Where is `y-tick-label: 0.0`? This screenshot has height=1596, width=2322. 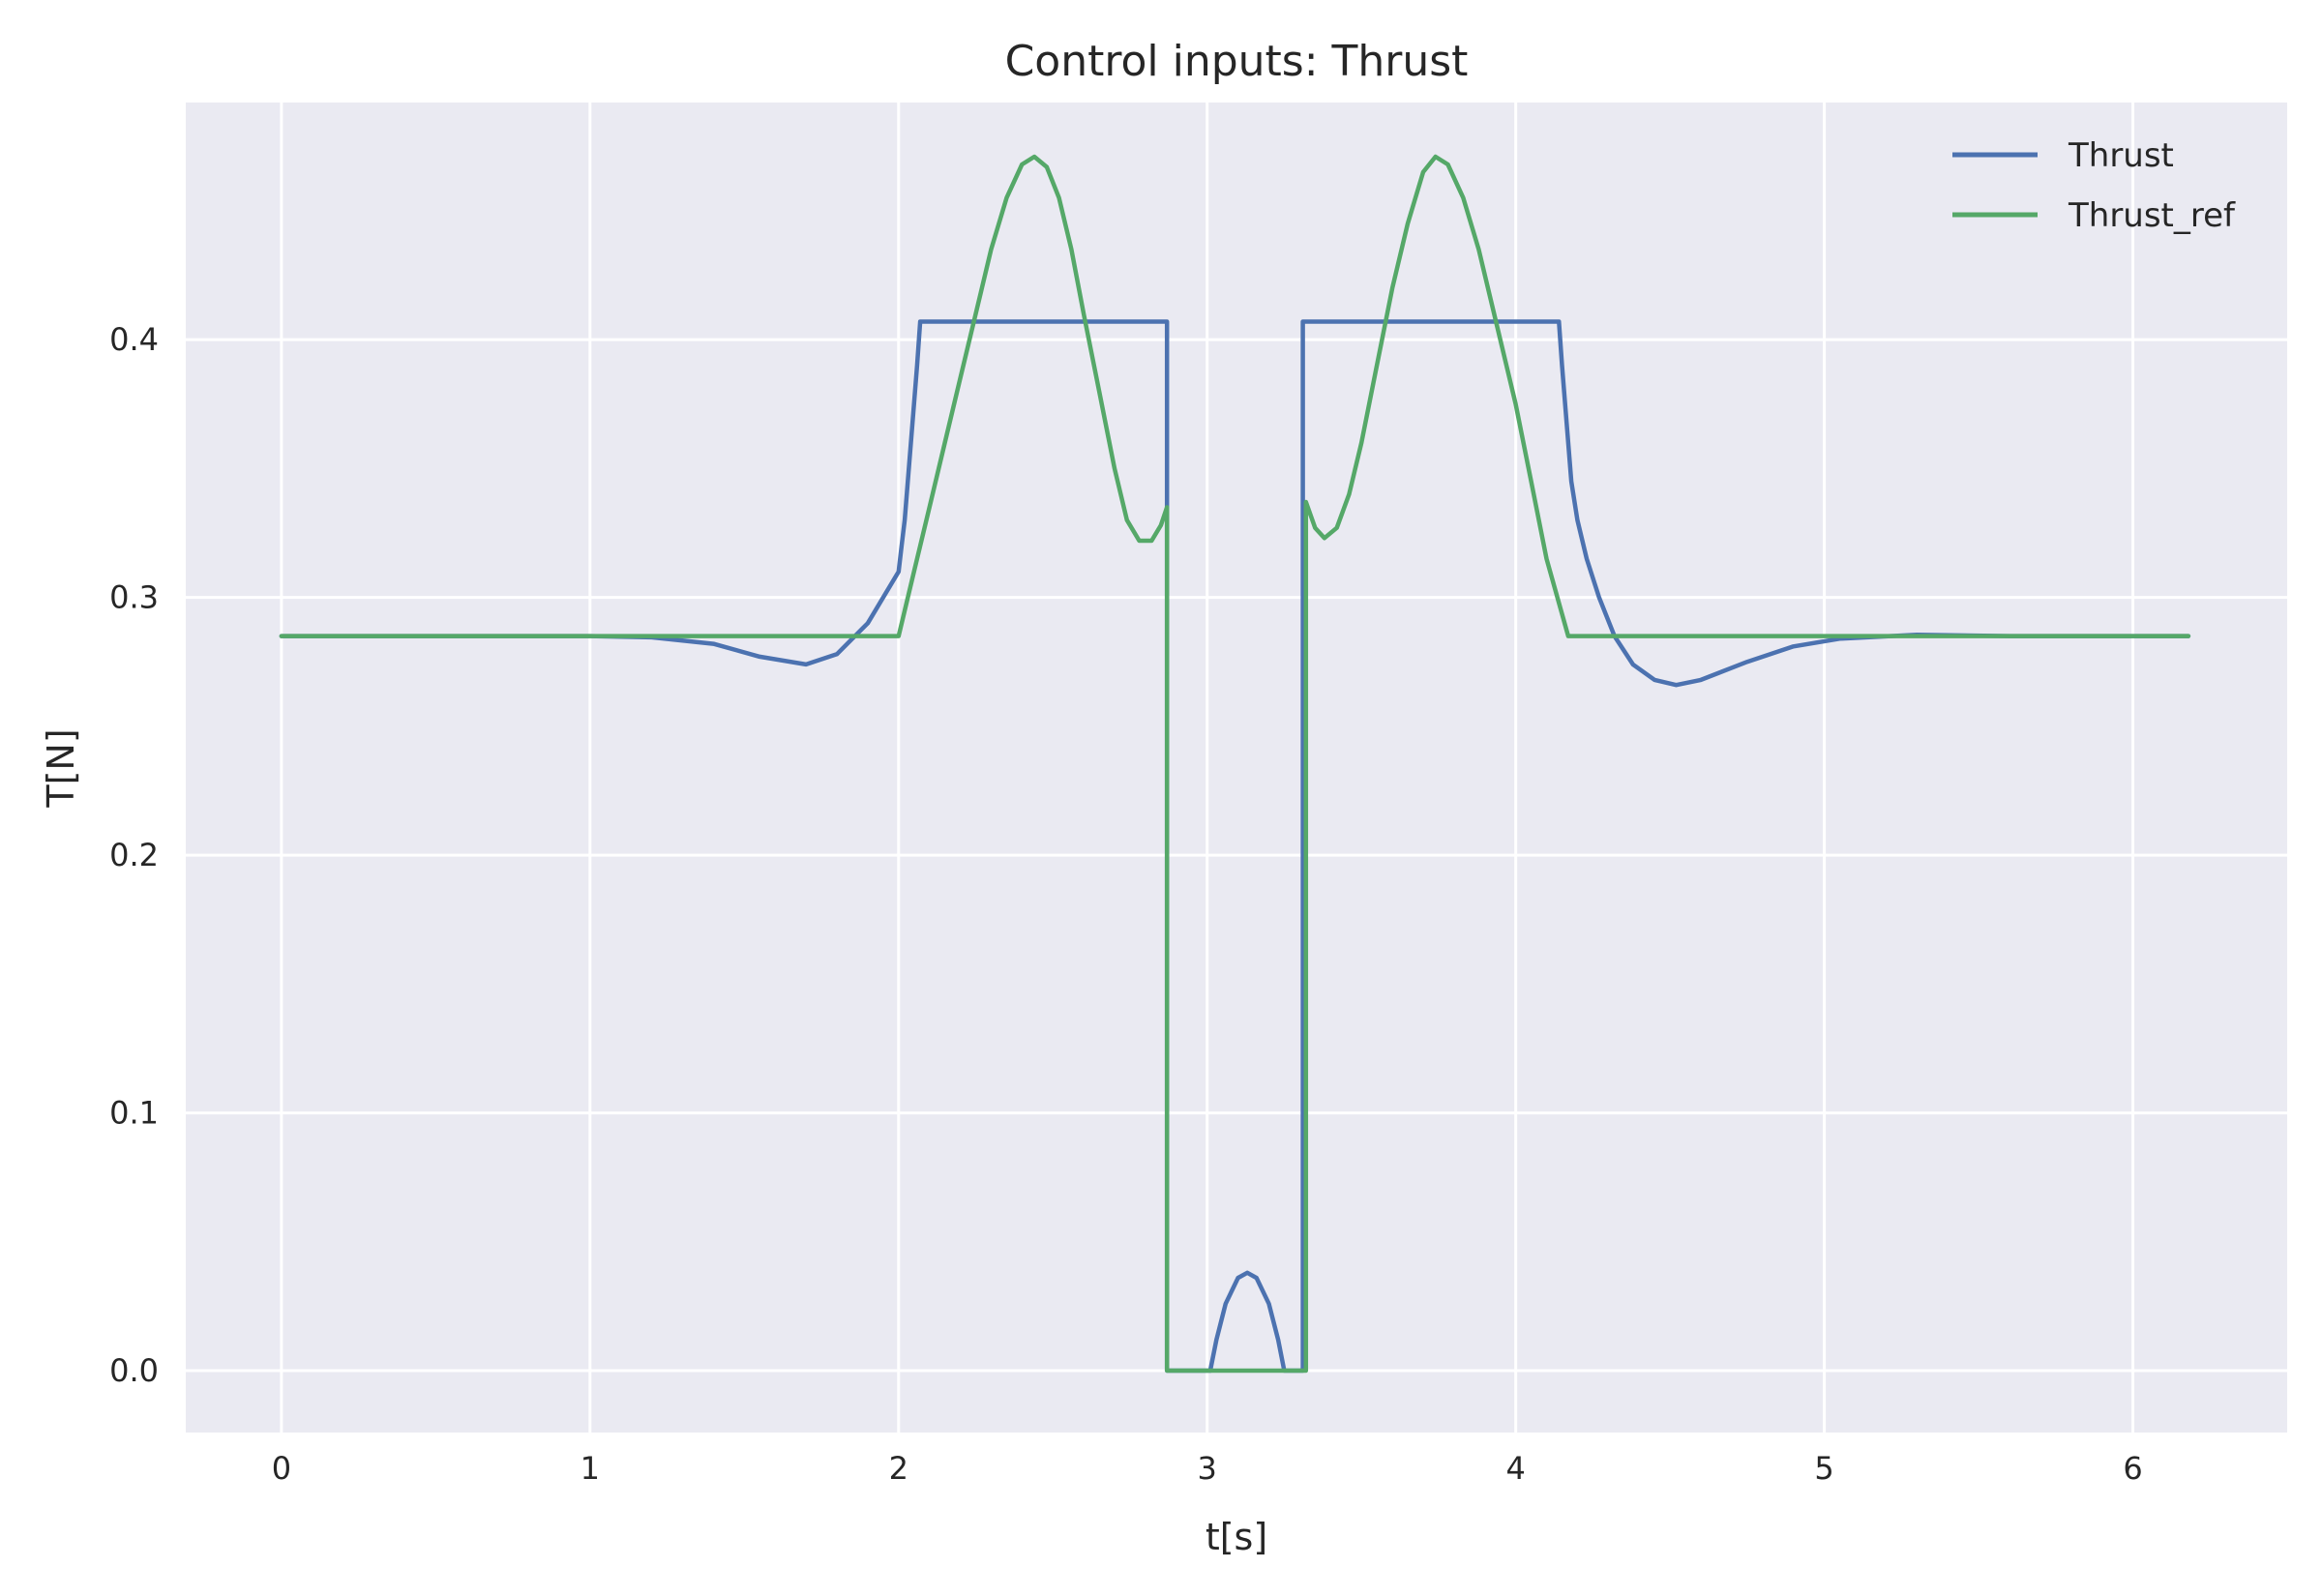
y-tick-label: 0.0 is located at coordinates (134, 1370).